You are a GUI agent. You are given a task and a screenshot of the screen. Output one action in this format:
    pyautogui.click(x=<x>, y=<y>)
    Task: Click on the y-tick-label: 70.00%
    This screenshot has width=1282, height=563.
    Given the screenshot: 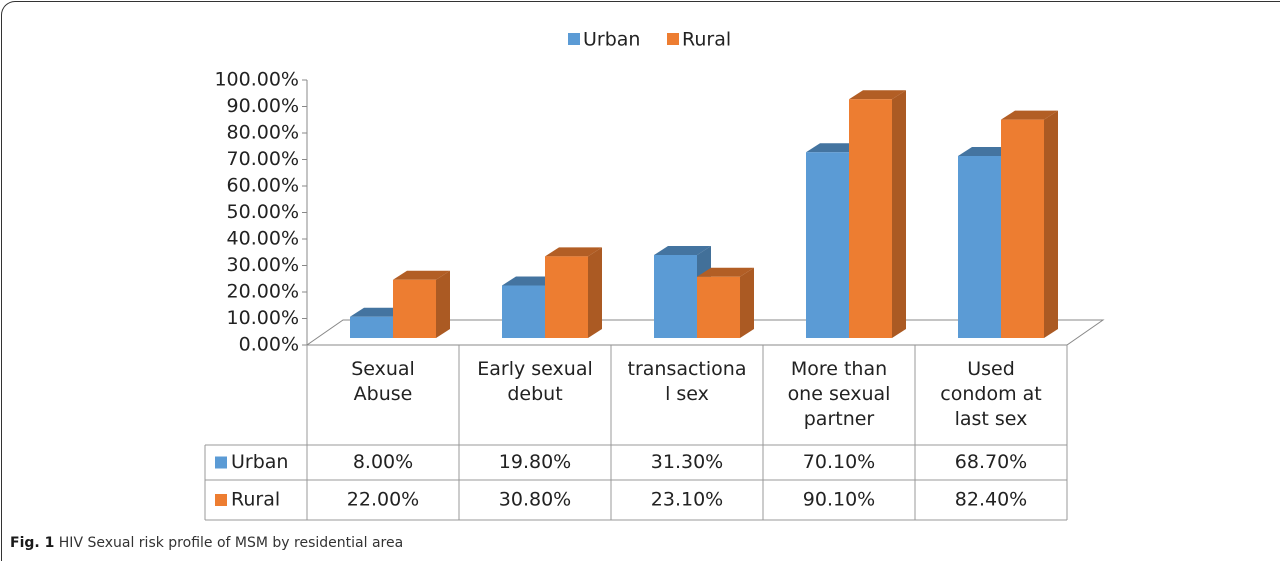 What is the action you would take?
    pyautogui.click(x=263, y=159)
    